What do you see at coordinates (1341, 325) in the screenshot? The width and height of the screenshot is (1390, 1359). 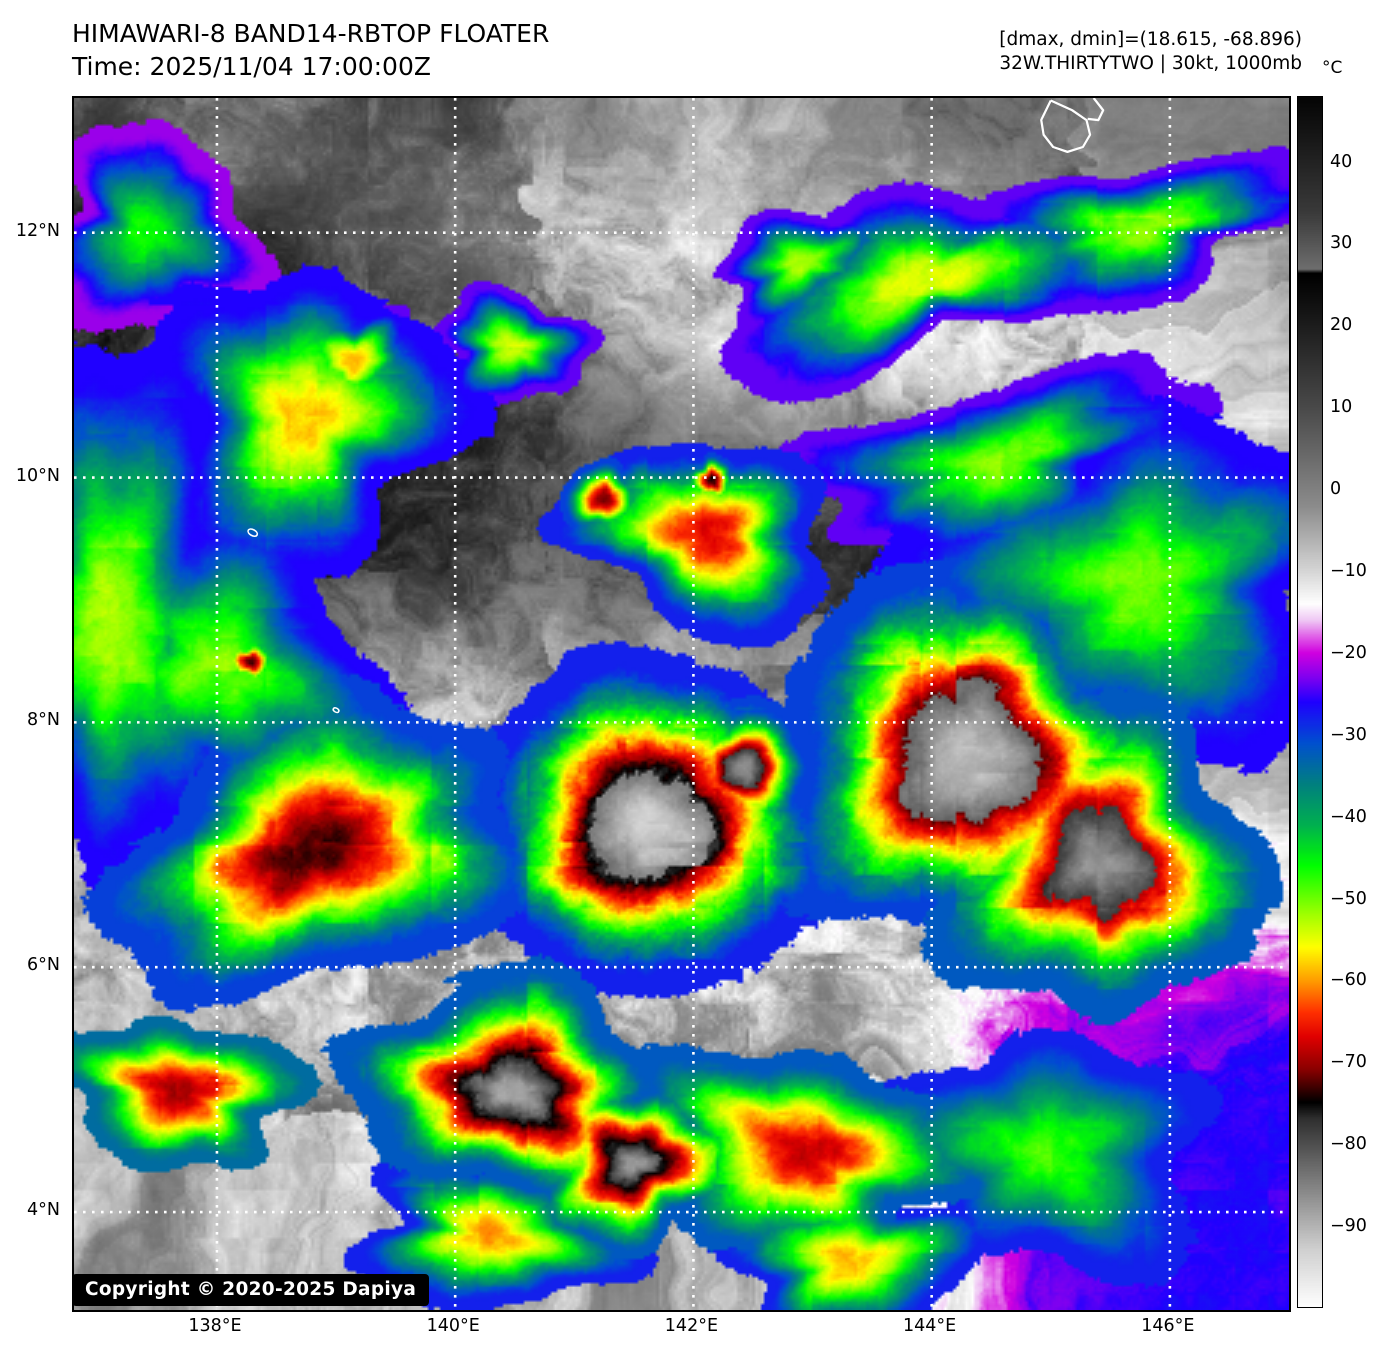 I see `colorbar-tick-20: 20` at bounding box center [1341, 325].